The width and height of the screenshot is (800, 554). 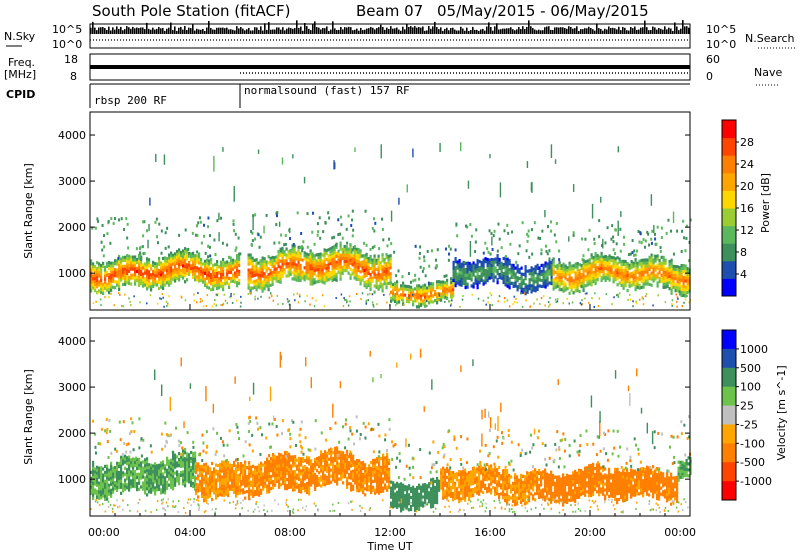 What do you see at coordinates (390, 30) in the screenshot?
I see `nsky-trace` at bounding box center [390, 30].